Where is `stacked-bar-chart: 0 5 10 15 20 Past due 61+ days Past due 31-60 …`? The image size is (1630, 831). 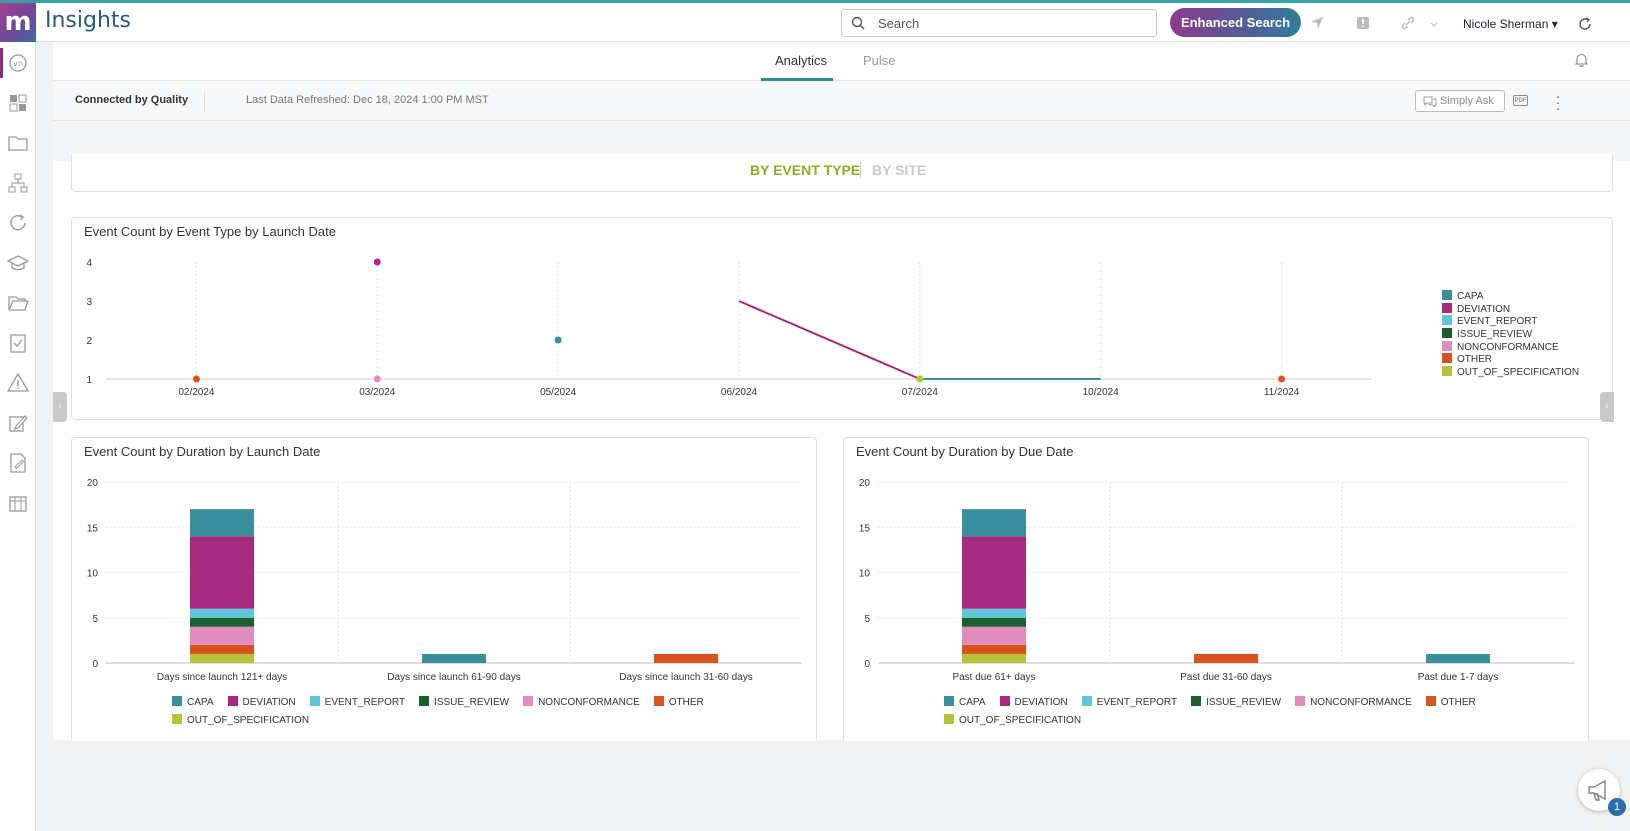
stacked-bar-chart: 0 5 10 15 20 Past due 61+ days Past due 31-60 … is located at coordinates (1216, 580).